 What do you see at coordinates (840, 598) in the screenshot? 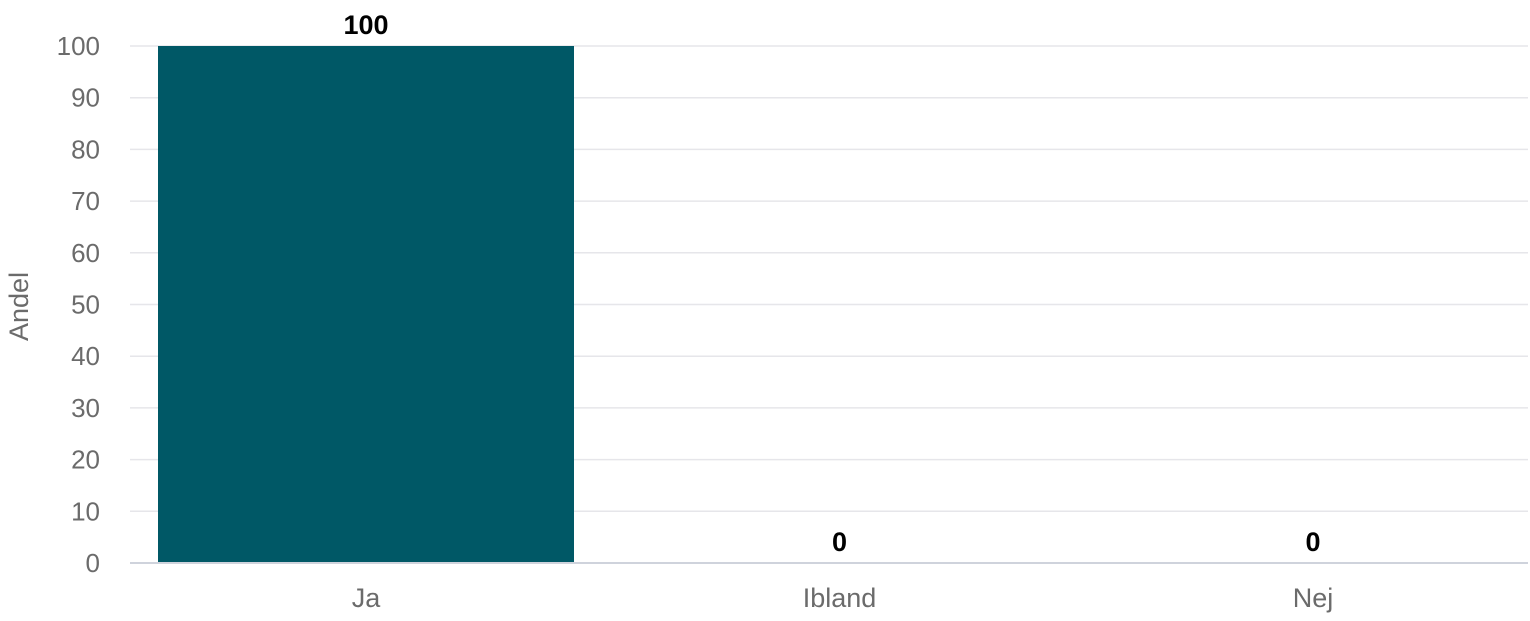
I see `x-category-label: Ibland` at bounding box center [840, 598].